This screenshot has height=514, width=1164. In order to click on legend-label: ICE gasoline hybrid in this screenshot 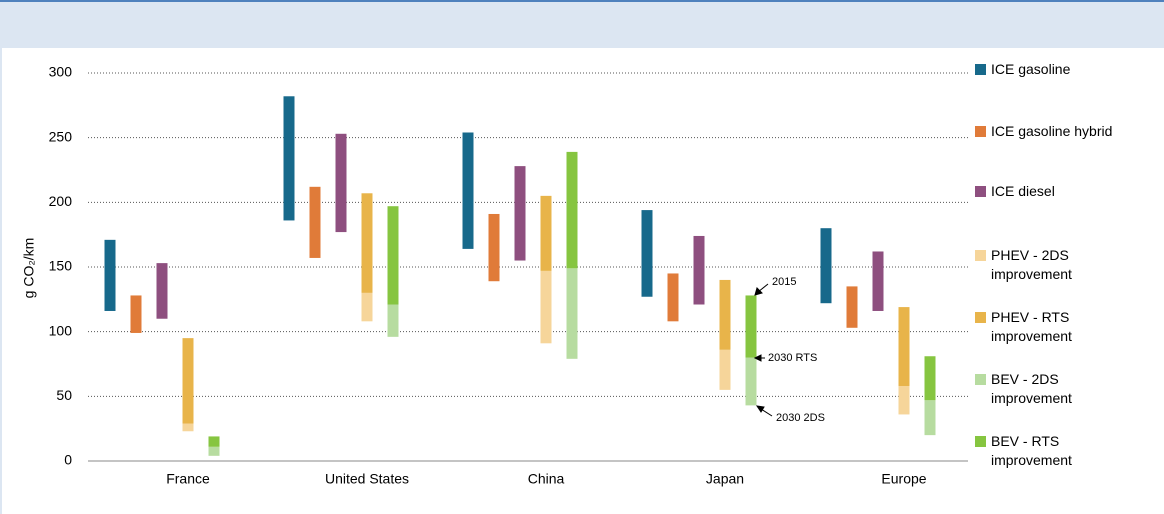, I will do `click(1052, 131)`.